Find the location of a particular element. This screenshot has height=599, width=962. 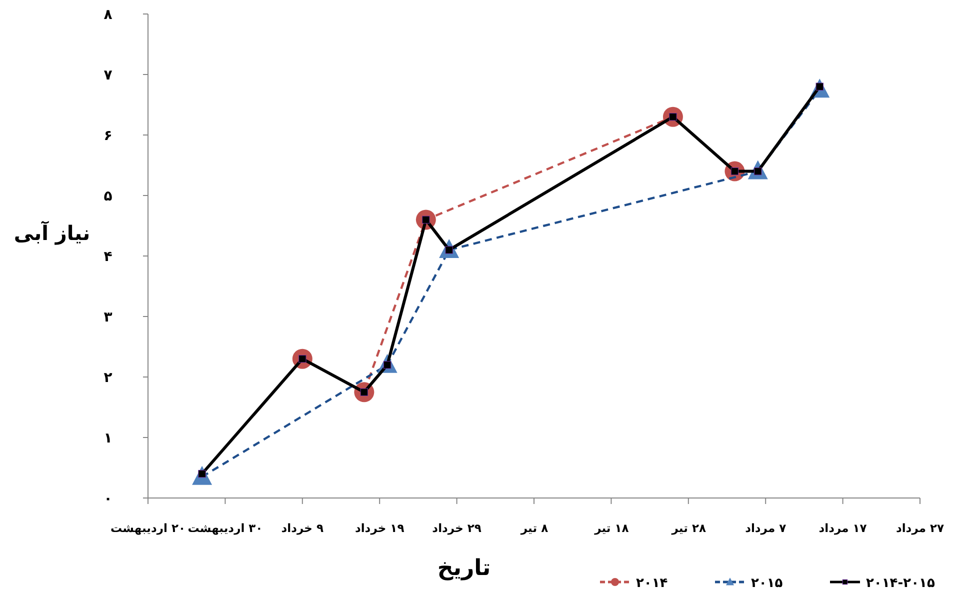

legend-label: ۲۰۱۴ is located at coordinates (652, 583).